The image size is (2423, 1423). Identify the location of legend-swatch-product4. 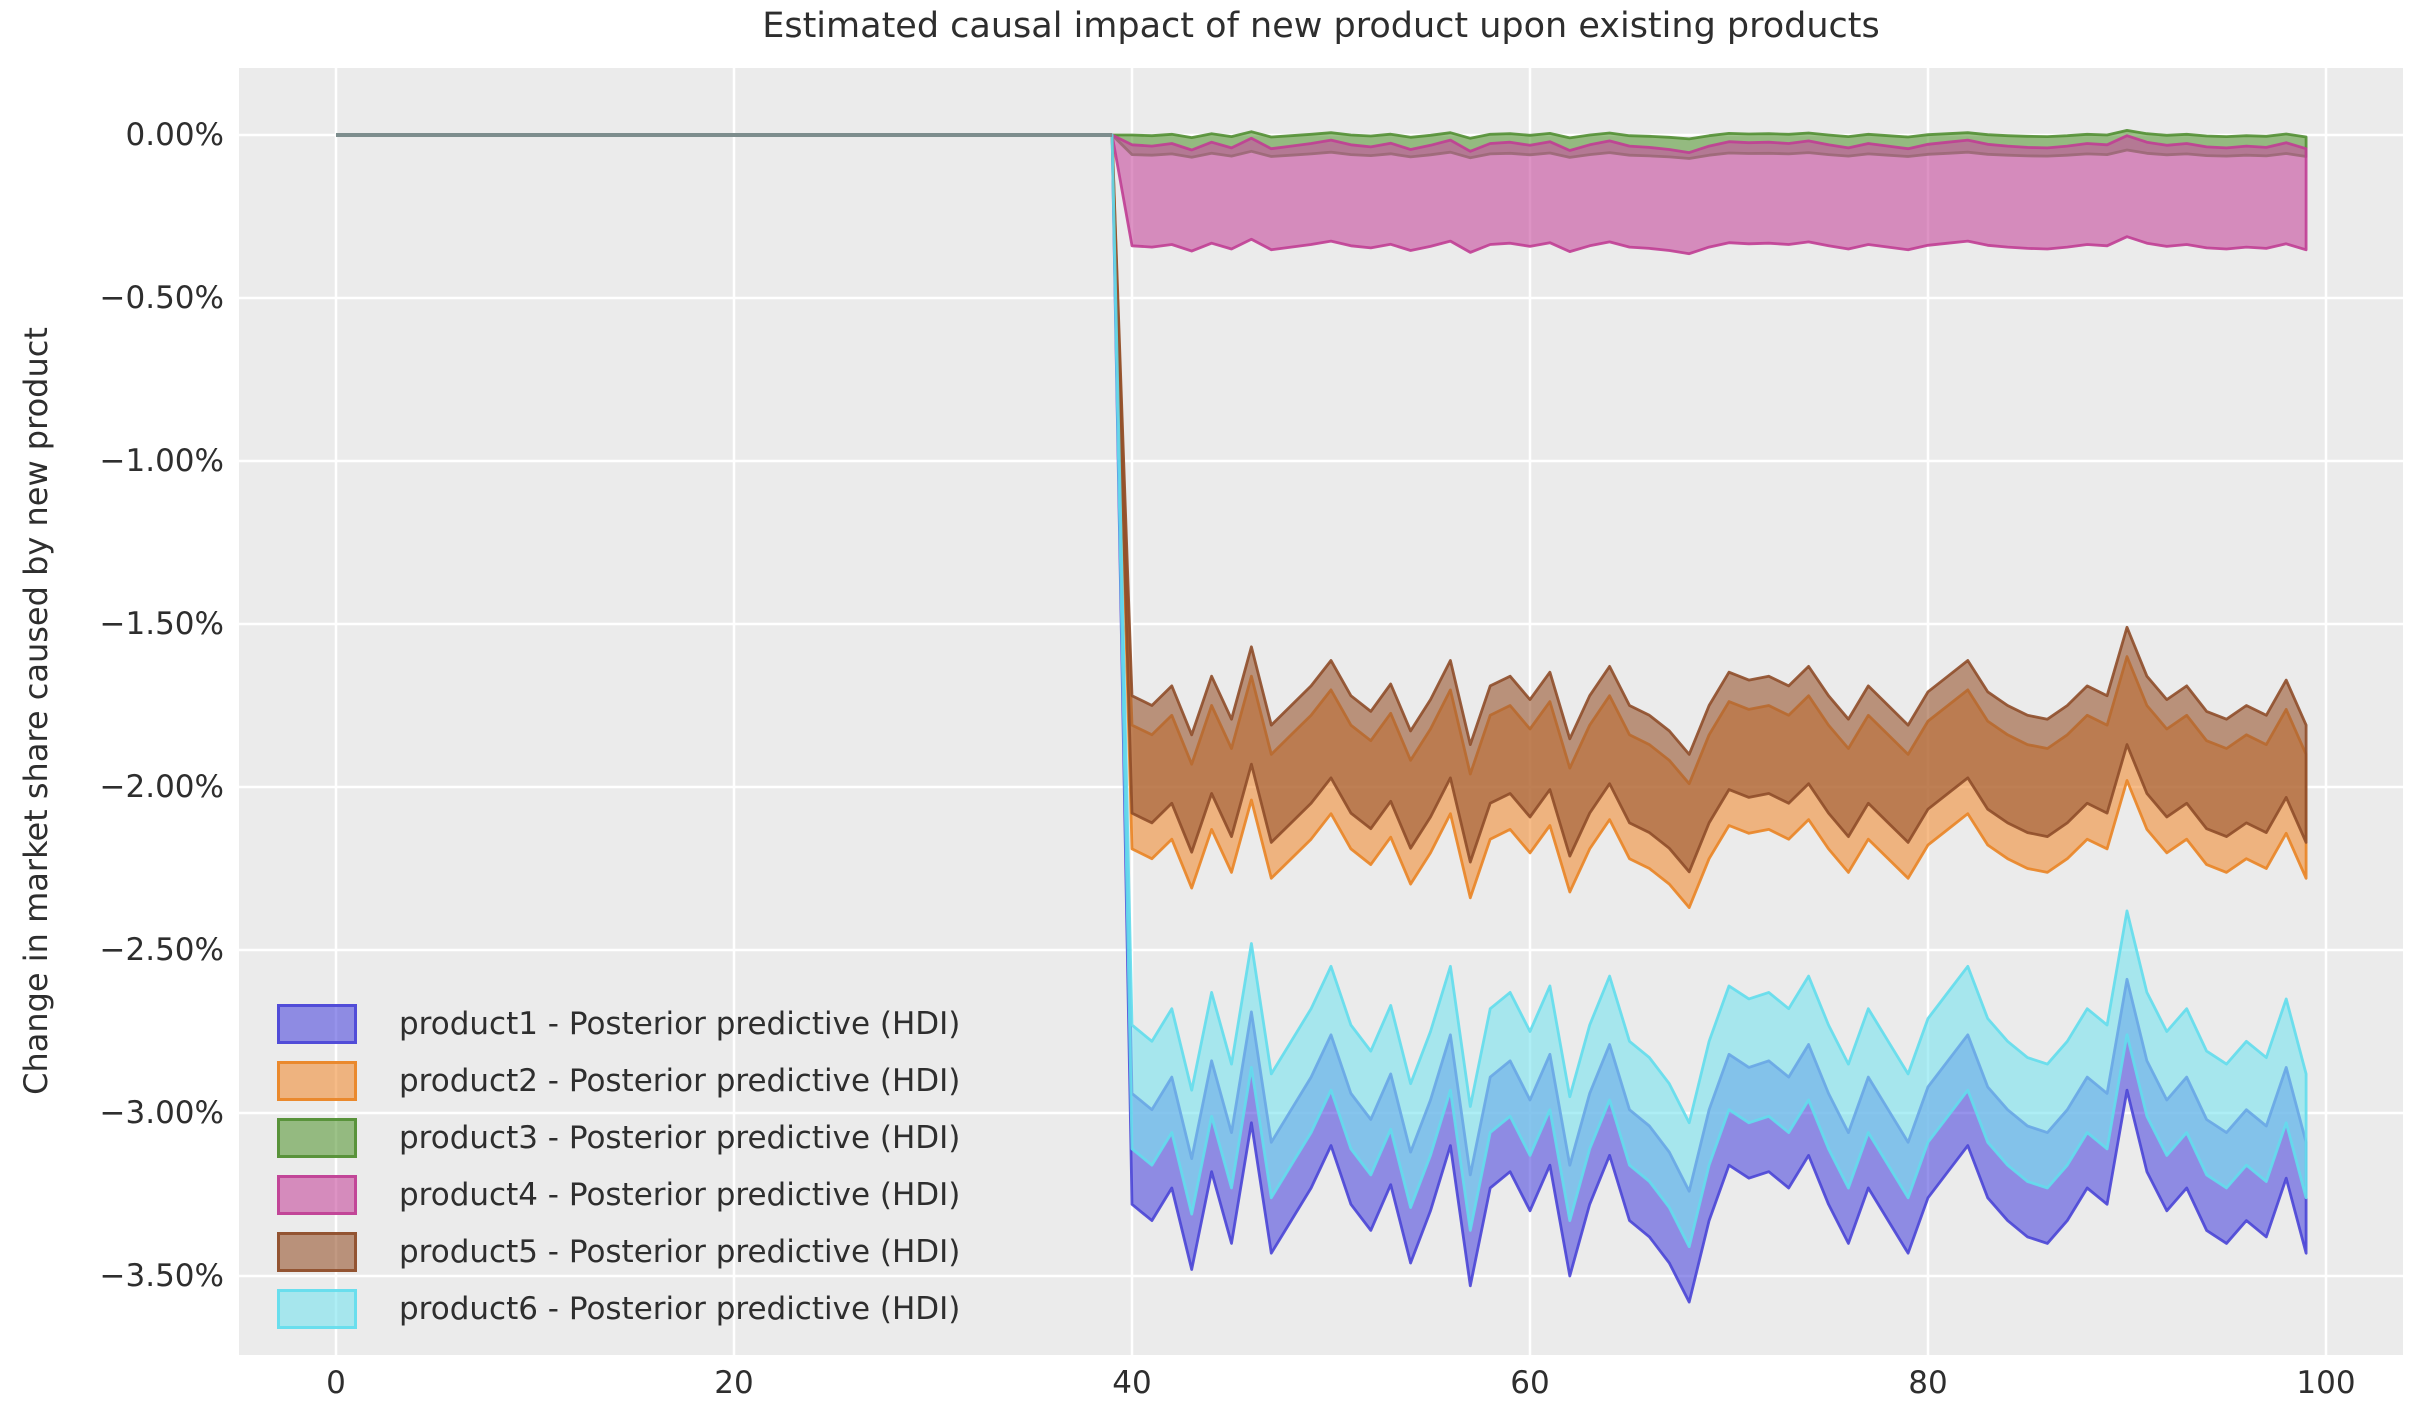
(317, 1194).